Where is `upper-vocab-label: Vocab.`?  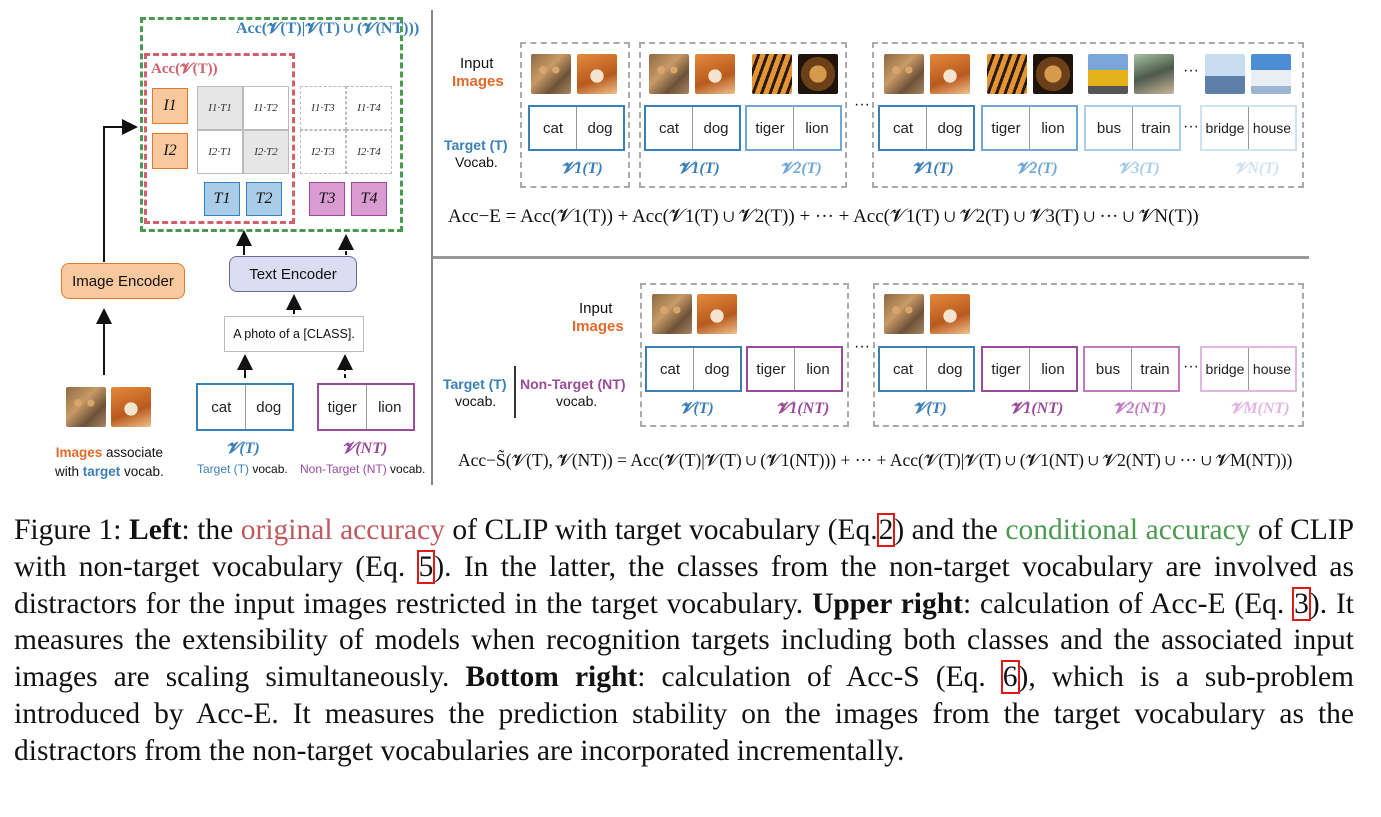
upper-vocab-label: Vocab. is located at coordinates (476, 162).